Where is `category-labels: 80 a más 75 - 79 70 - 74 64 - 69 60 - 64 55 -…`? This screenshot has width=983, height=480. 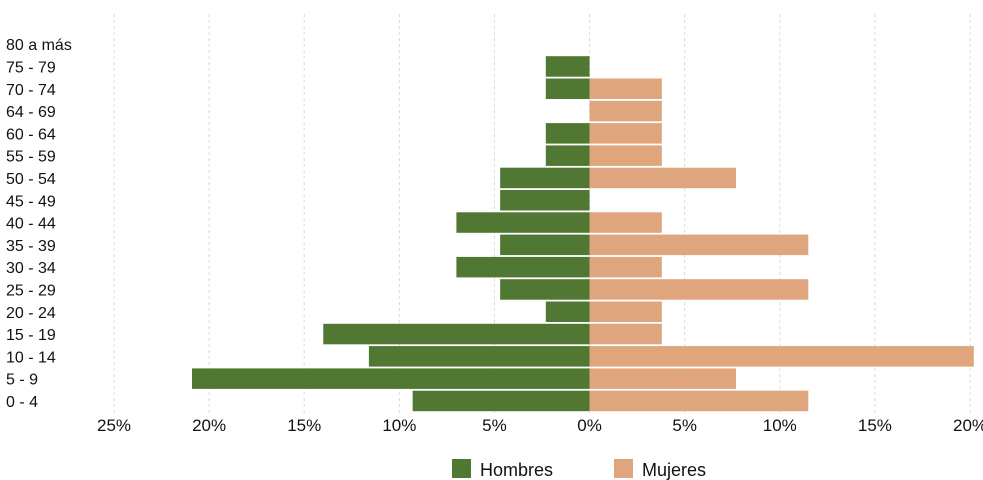 category-labels: 80 a más 75 - 79 70 - 74 64 - 69 60 - 64 55 -… is located at coordinates (39, 224).